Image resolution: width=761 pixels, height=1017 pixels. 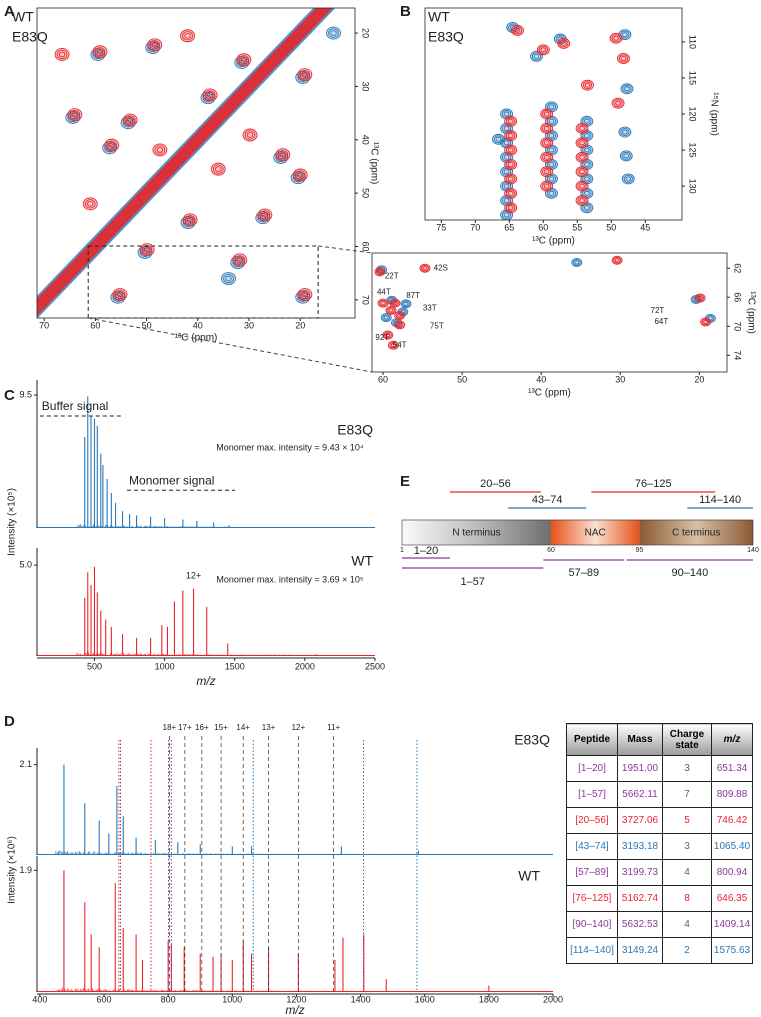 I want to click on y-tick-label: 66, so click(x=738, y=297).